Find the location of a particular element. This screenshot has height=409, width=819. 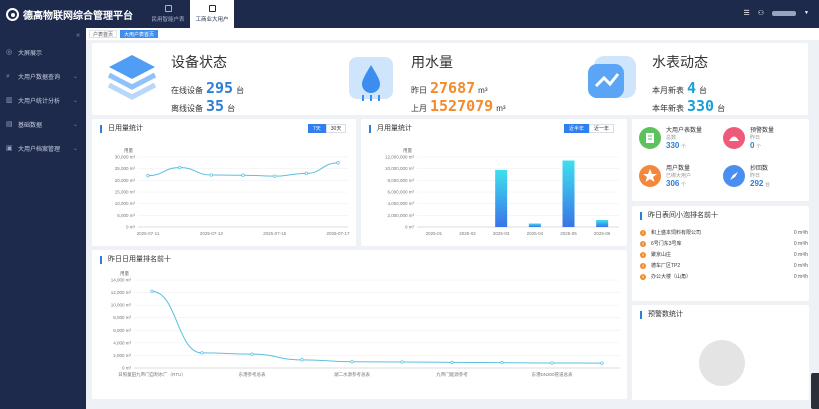

meter-list-icon is located at coordinates (650, 138).